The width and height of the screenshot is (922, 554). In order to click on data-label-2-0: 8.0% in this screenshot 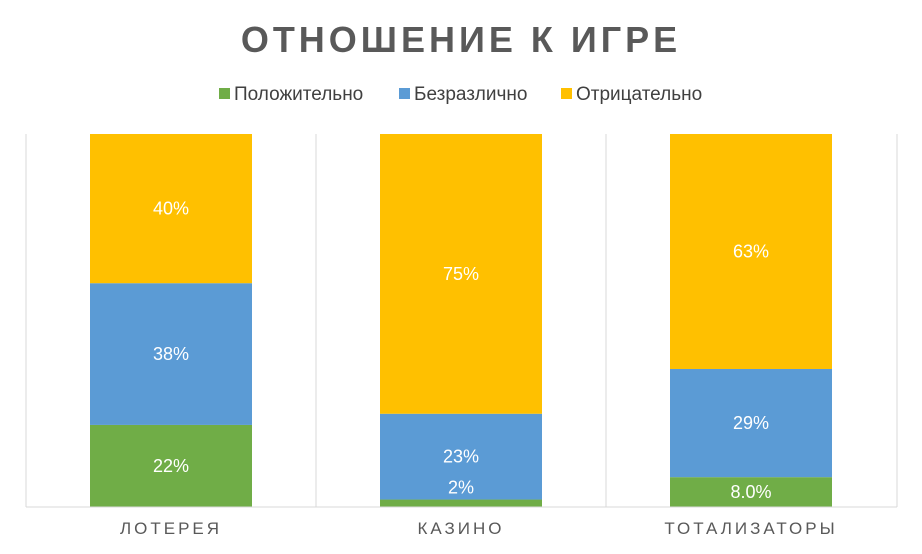, I will do `click(750, 492)`.